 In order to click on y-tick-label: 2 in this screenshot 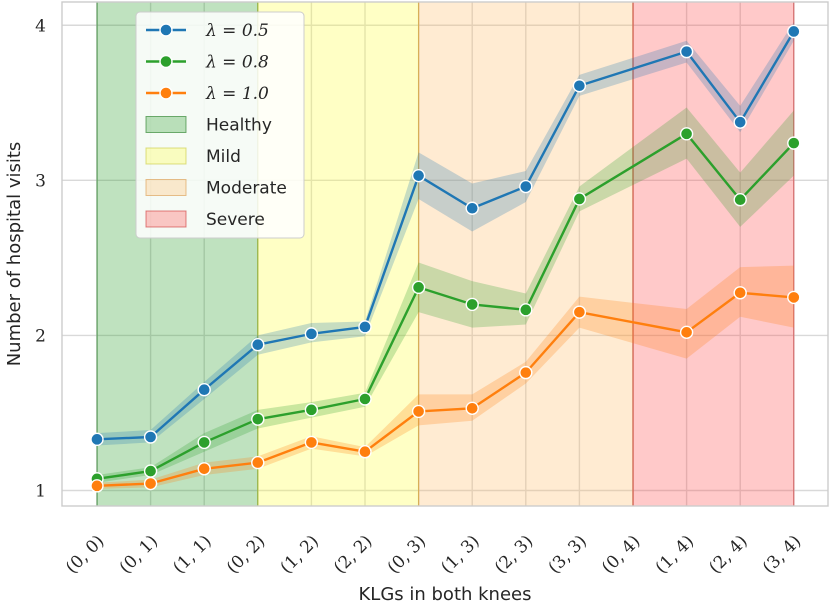, I will do `click(40, 336)`.